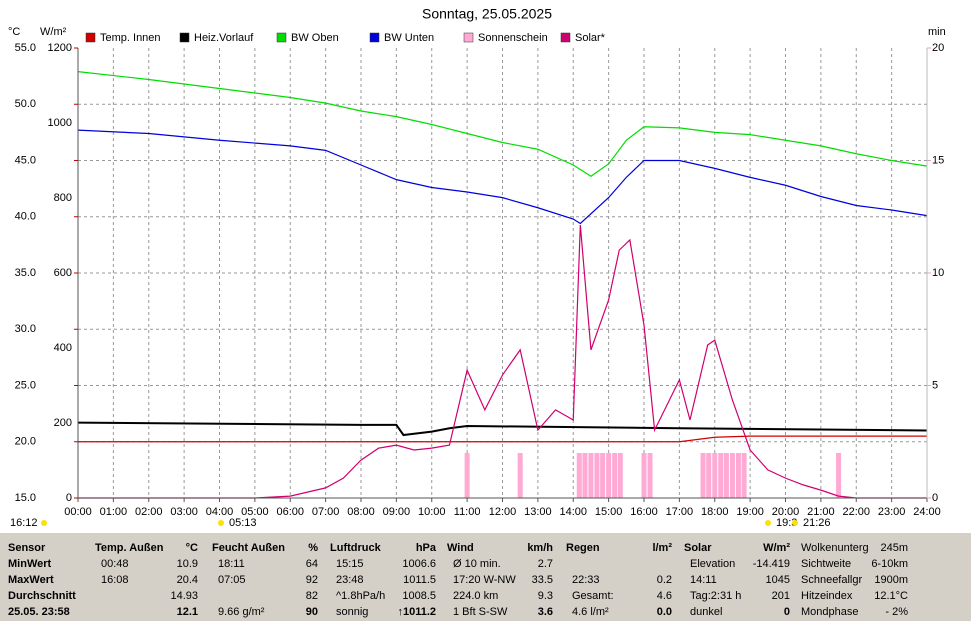  What do you see at coordinates (827, 596) in the screenshot?
I see `cell-label: Hitzeindex` at bounding box center [827, 596].